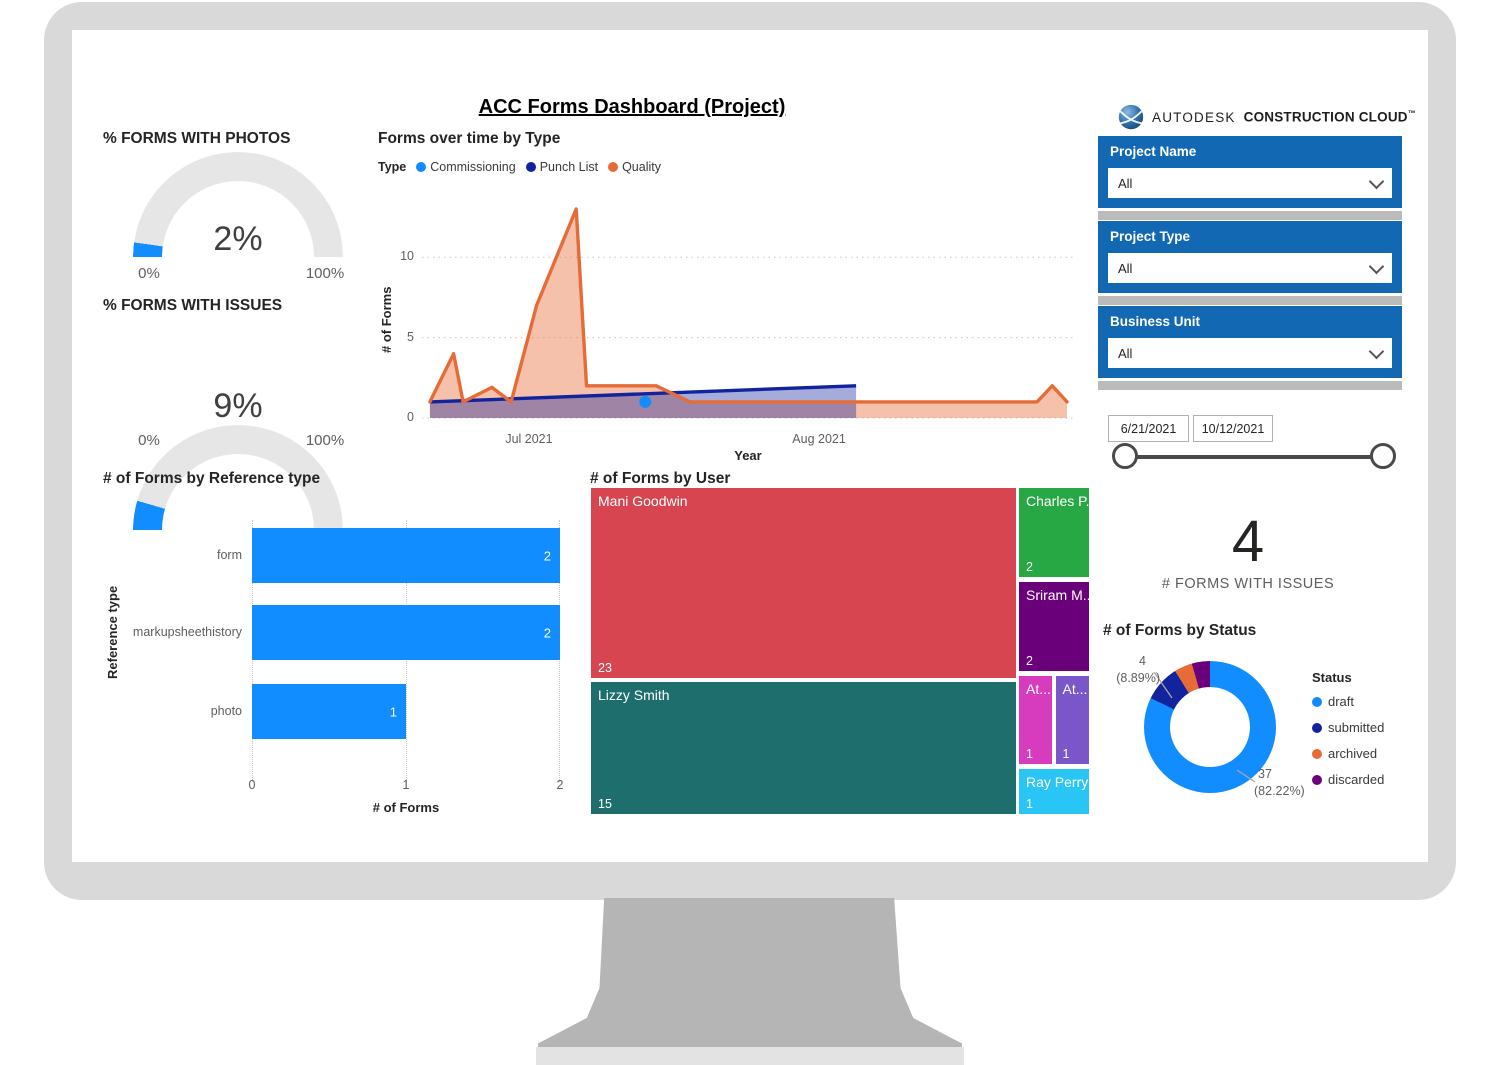 Image resolution: width=1500 pixels, height=1065 pixels. What do you see at coordinates (406, 555) in the screenshot?
I see `bar-form: 2` at bounding box center [406, 555].